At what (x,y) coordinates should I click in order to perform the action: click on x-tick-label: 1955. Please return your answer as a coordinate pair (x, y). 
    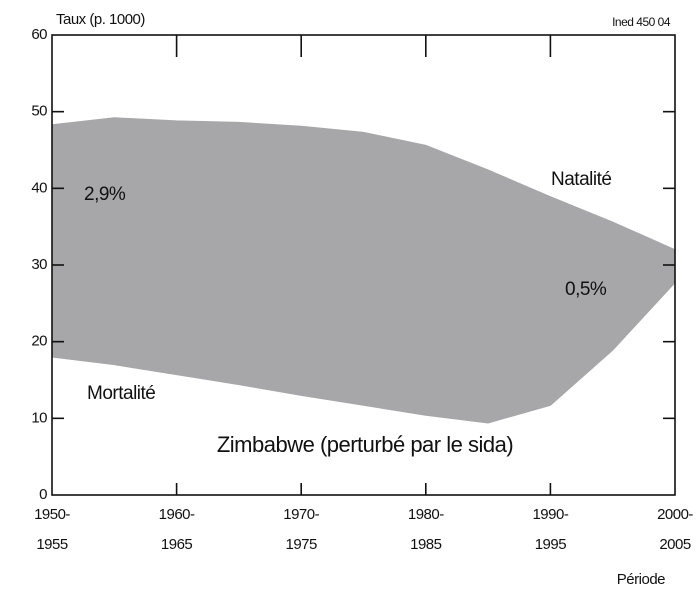
    Looking at the image, I should click on (52, 544).